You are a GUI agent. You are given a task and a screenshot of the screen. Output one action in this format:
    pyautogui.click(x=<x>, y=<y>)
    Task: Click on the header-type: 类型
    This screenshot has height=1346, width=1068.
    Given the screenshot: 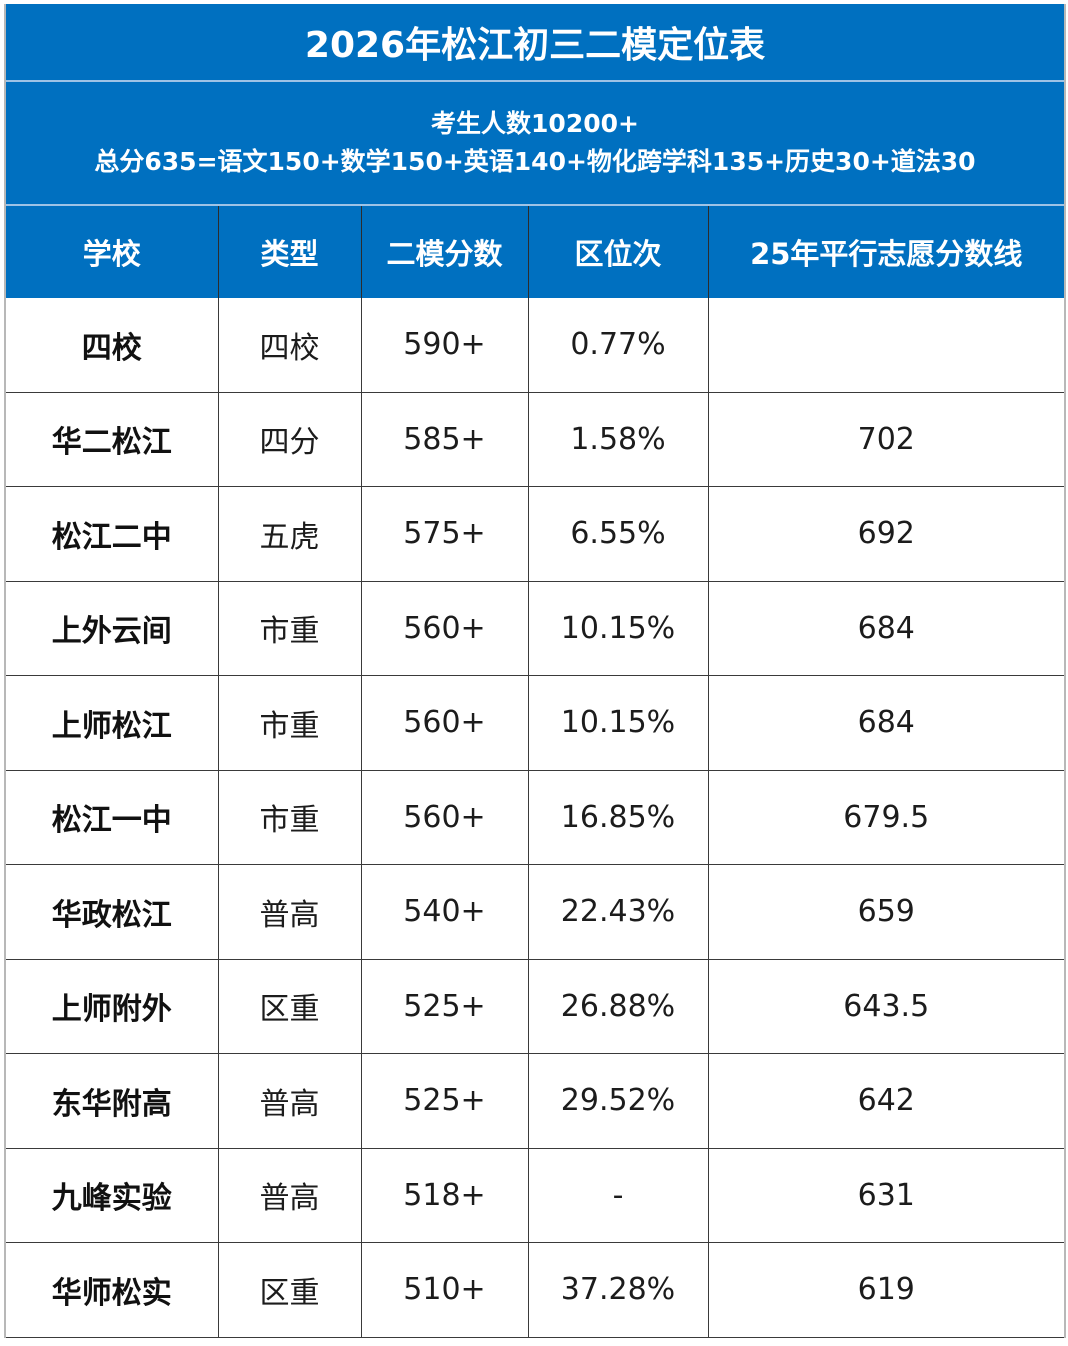 What is the action you would take?
    pyautogui.click(x=290, y=252)
    